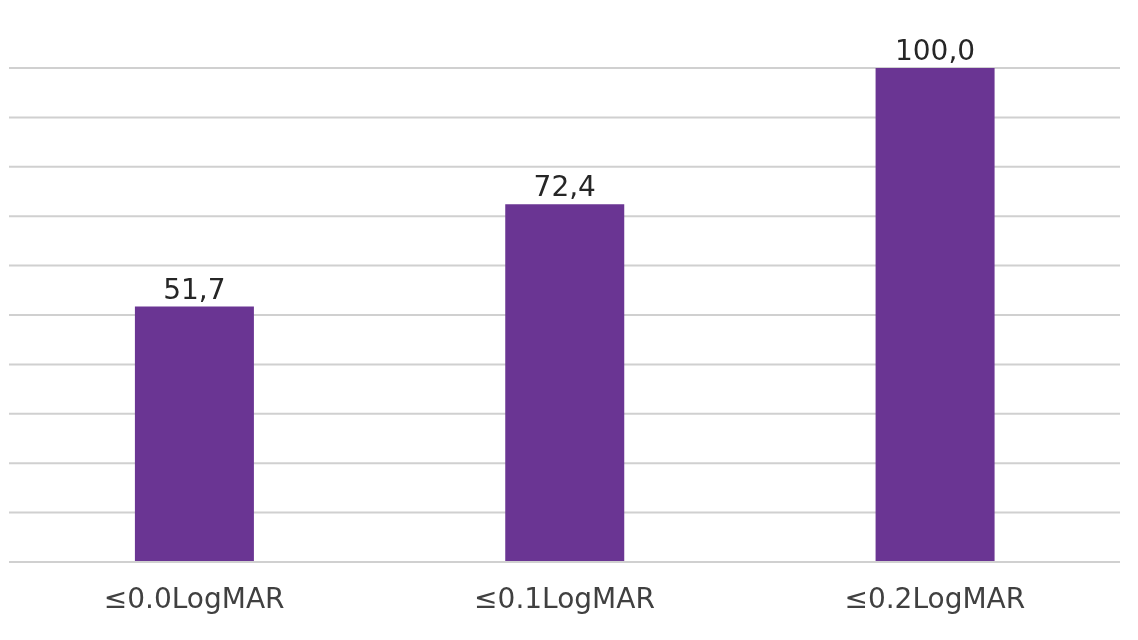 This screenshot has height=640, width=1138. I want to click on x-tick-label: ≤0.1LogMAR, so click(564, 598).